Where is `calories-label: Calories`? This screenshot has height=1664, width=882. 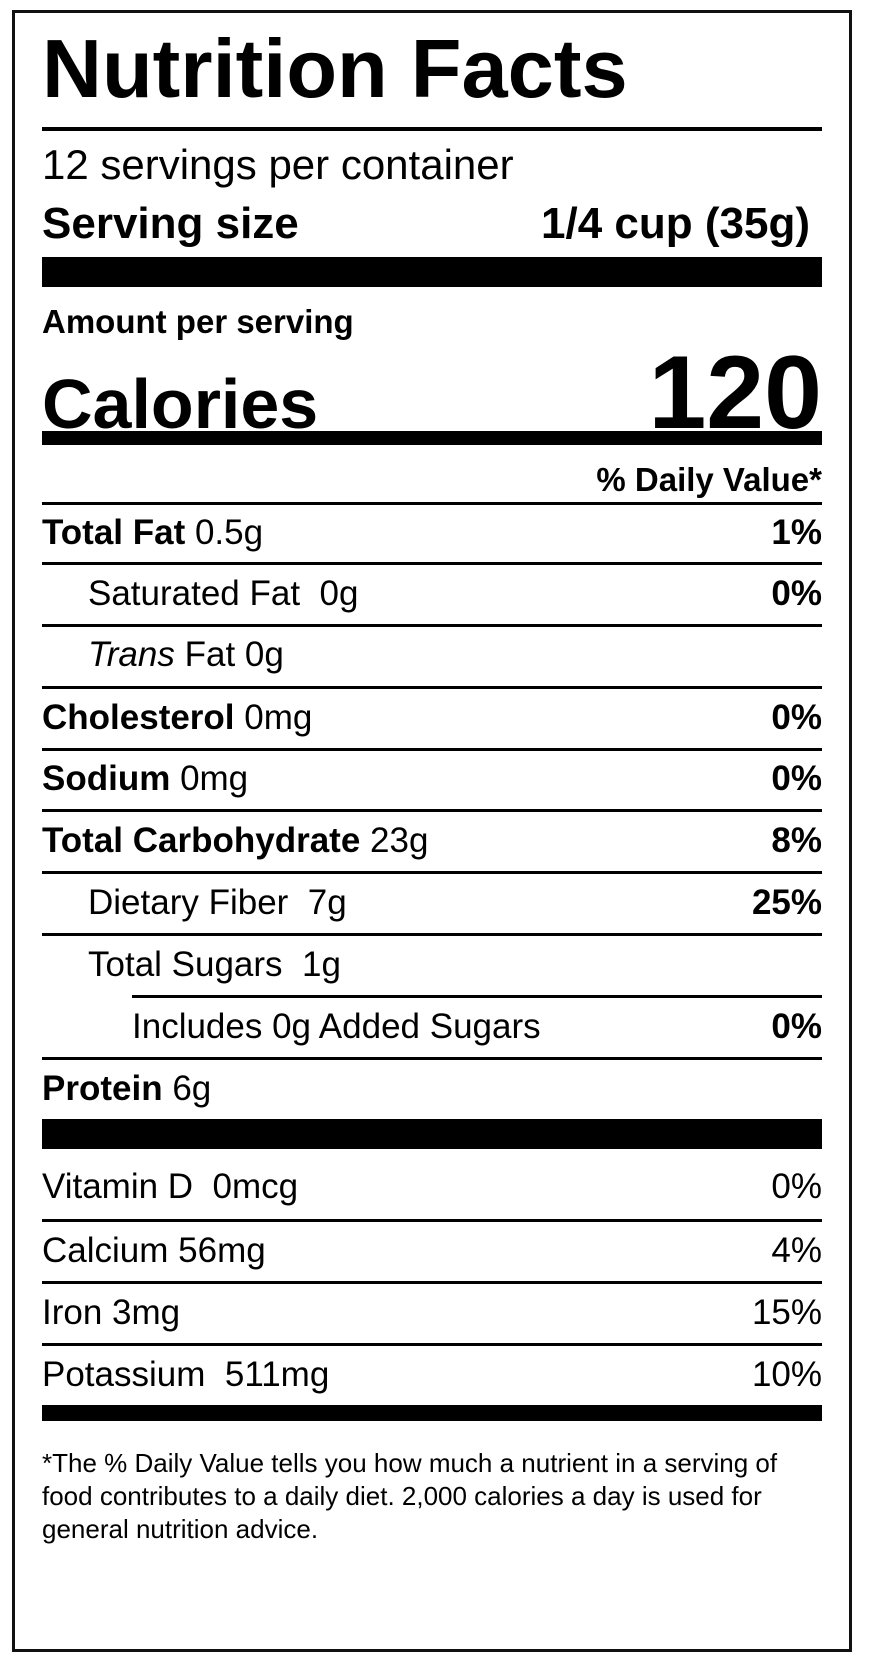
calories-label: Calories is located at coordinates (180, 404).